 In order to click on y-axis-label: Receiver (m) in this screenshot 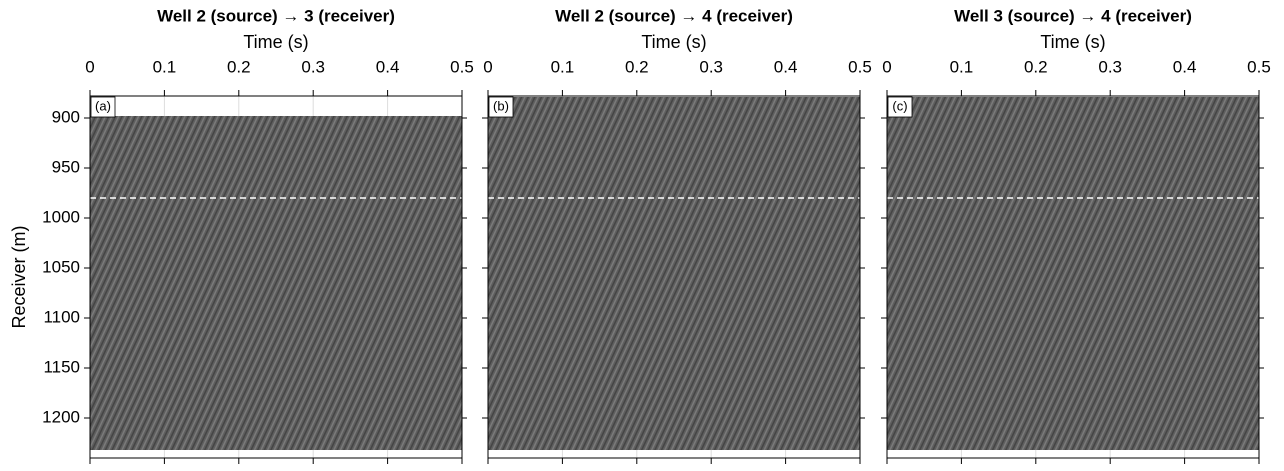, I will do `click(19, 276)`.